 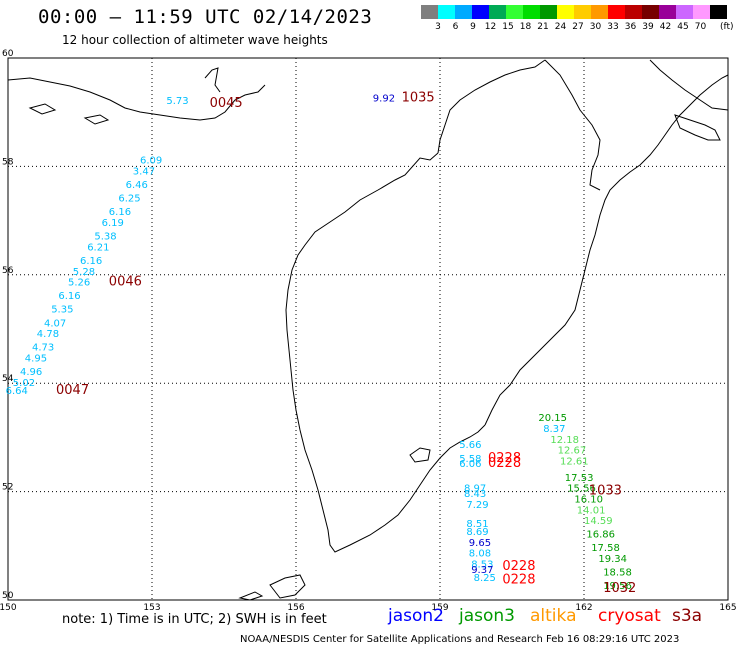 What do you see at coordinates (485, 578) in the screenshot?
I see `wave-height-value: 8.25` at bounding box center [485, 578].